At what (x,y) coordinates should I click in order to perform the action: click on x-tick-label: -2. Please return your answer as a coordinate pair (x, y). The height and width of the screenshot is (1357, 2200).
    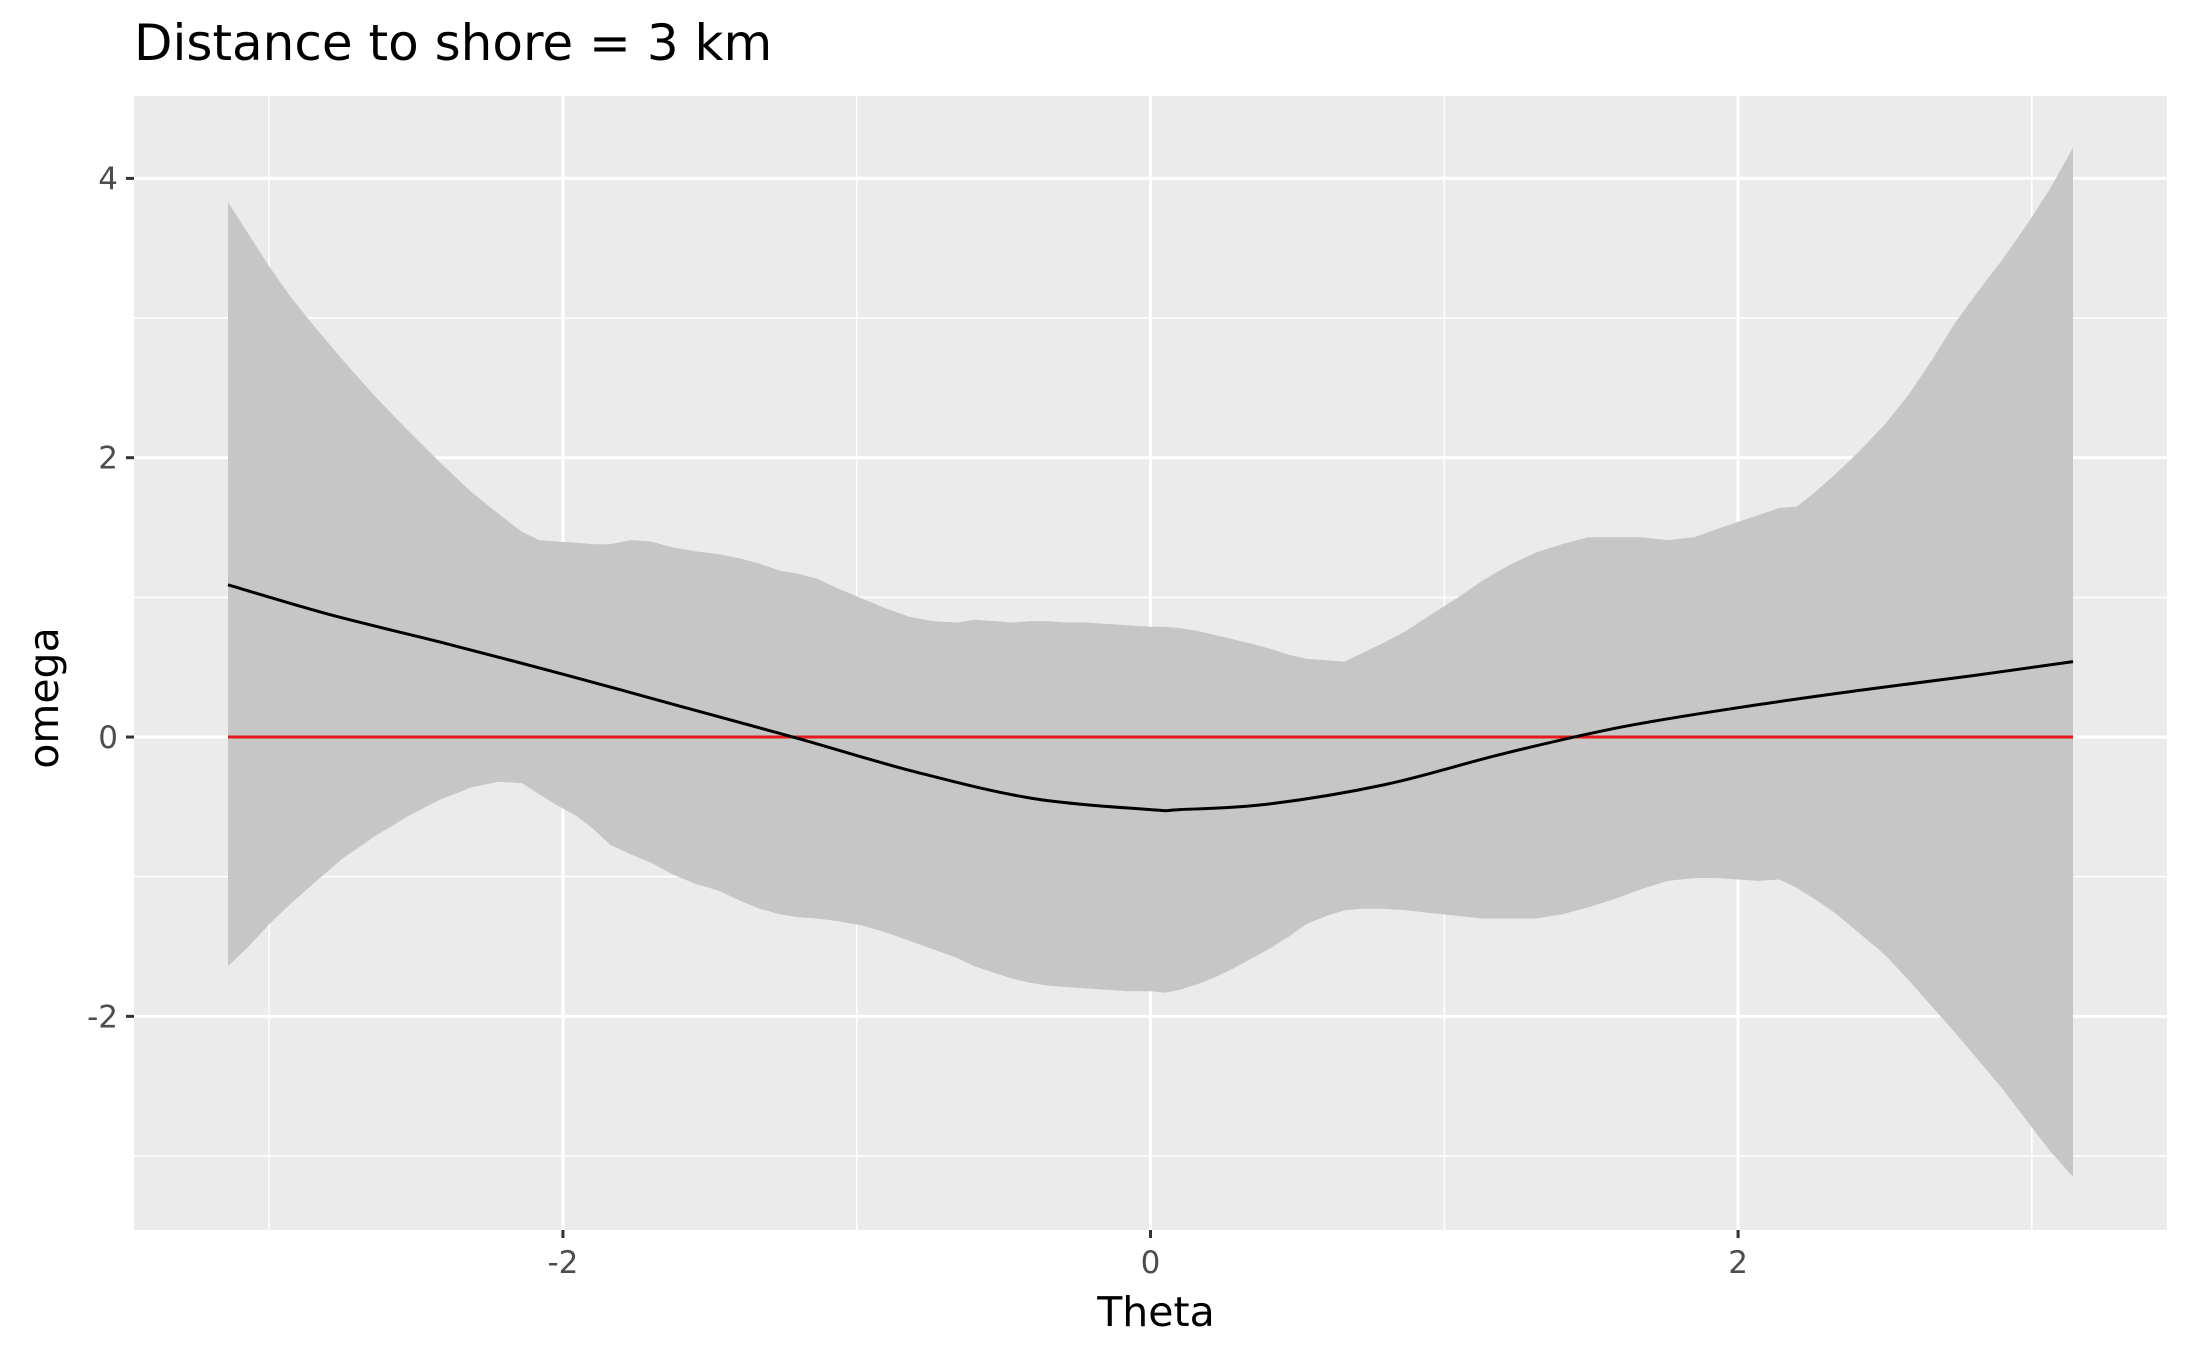
    Looking at the image, I should click on (562, 1263).